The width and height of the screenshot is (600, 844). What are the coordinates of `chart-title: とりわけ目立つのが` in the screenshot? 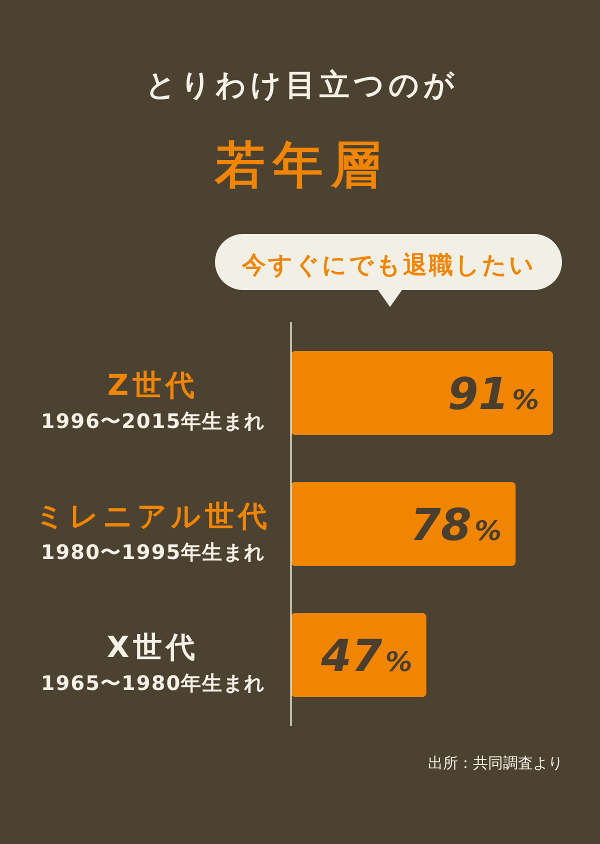 It's located at (302, 85).